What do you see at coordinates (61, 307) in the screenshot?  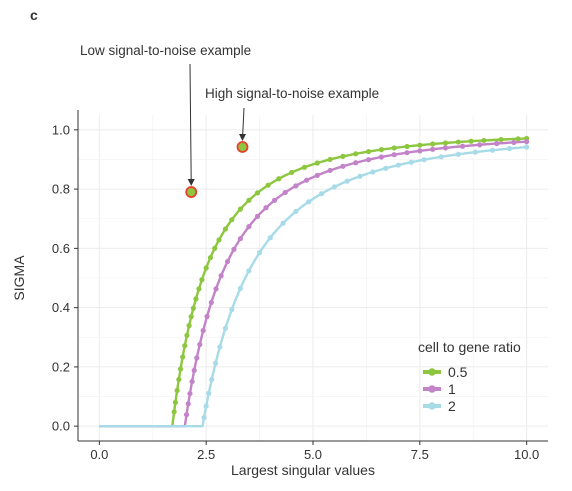 I see `y-tick-label: 0.4` at bounding box center [61, 307].